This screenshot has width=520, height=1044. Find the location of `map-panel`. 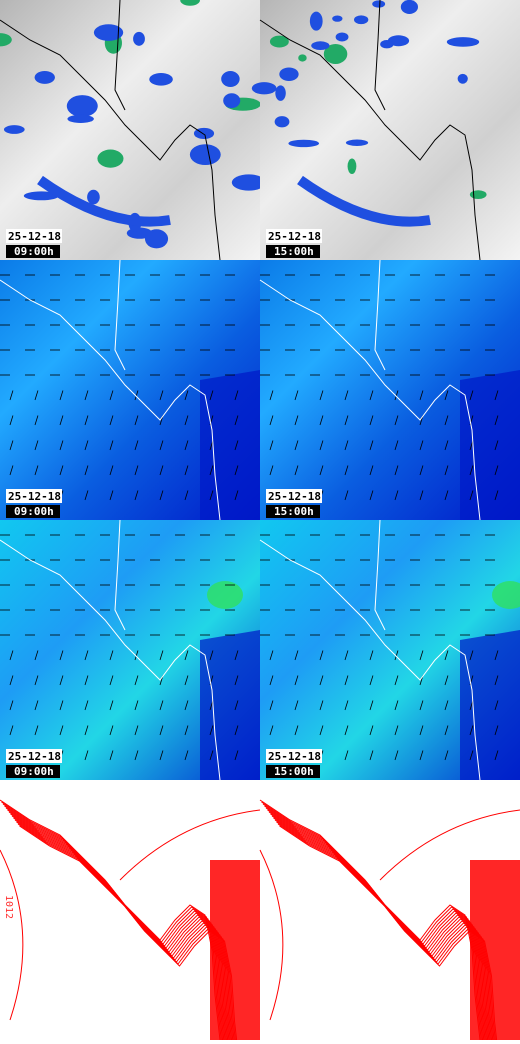

map-panel is located at coordinates (130, 912).